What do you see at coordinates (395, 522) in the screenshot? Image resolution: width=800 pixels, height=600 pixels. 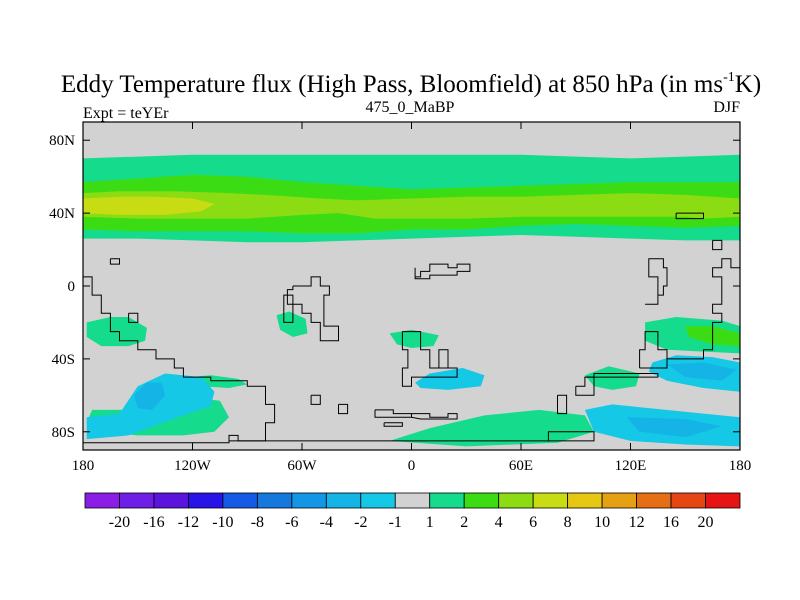 I see `colorbar-label-8: -1` at bounding box center [395, 522].